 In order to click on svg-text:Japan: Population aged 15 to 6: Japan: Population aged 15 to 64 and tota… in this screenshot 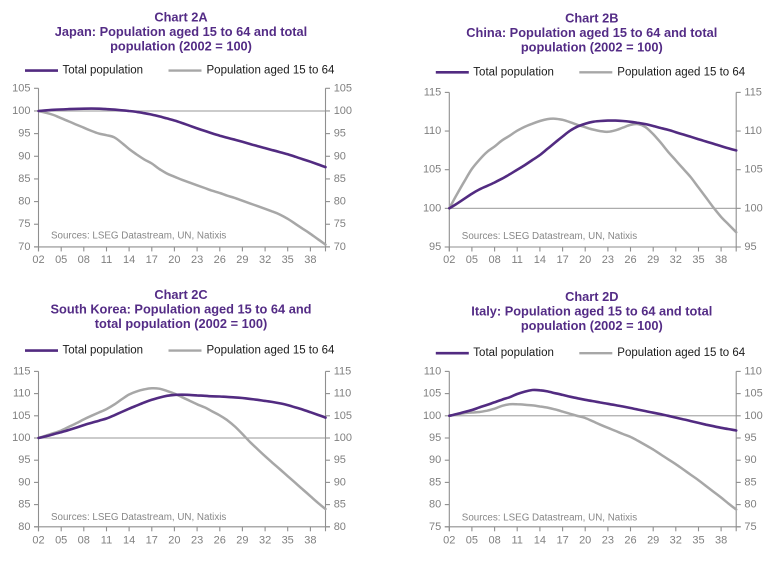, I will do `click(181, 31)`.